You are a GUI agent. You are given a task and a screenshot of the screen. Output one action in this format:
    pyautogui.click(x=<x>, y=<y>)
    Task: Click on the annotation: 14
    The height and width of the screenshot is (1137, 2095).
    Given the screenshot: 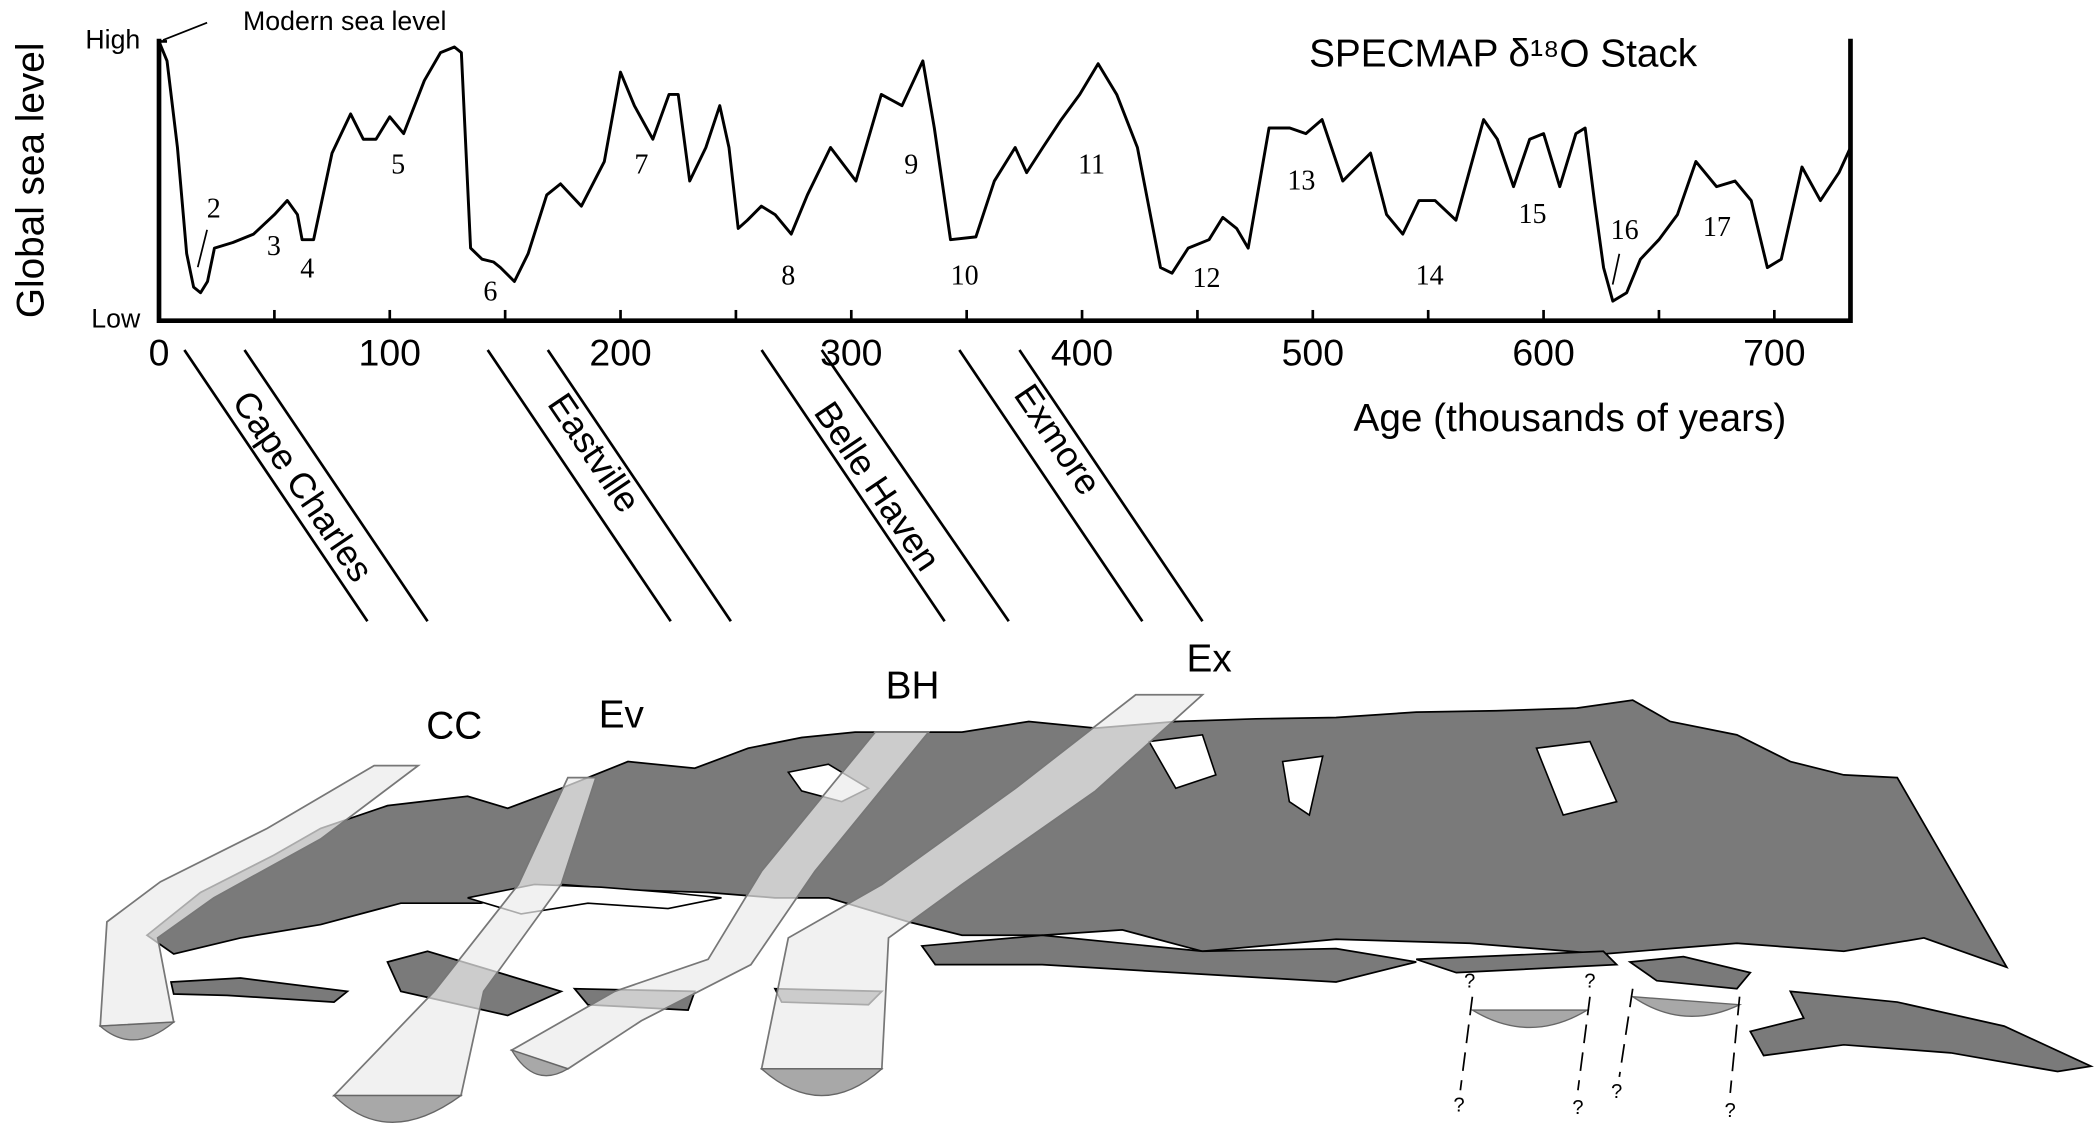 What is the action you would take?
    pyautogui.click(x=1430, y=275)
    